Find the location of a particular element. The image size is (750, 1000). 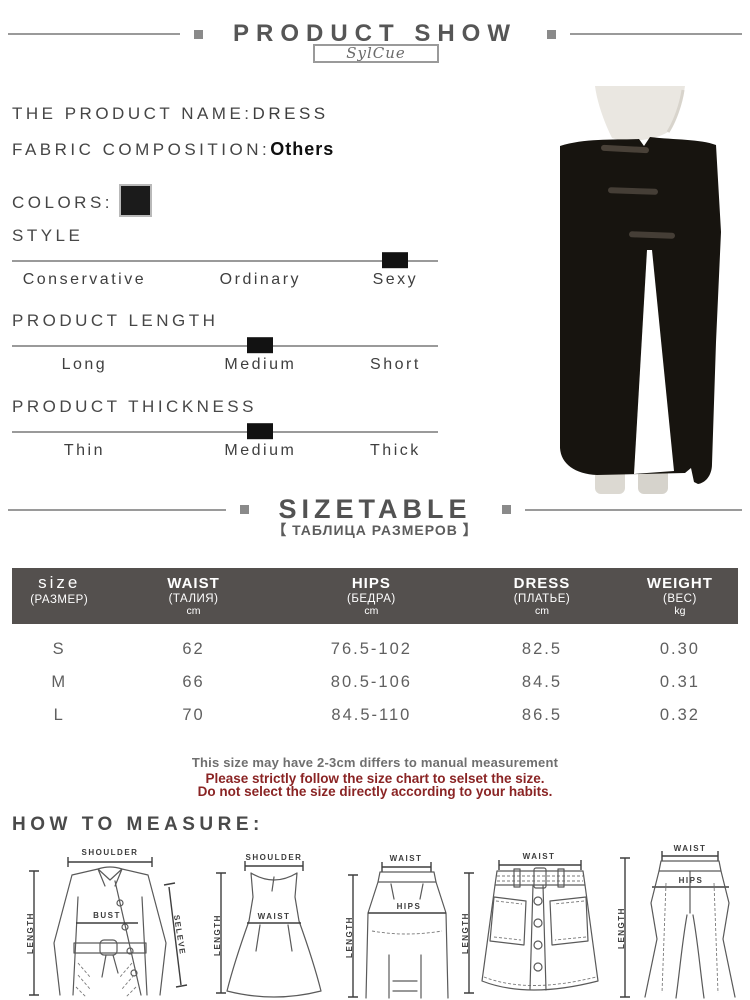

measure-diagram-pencil-skirt: WAIST LENGTH HIPS is located at coordinates (399, 925).